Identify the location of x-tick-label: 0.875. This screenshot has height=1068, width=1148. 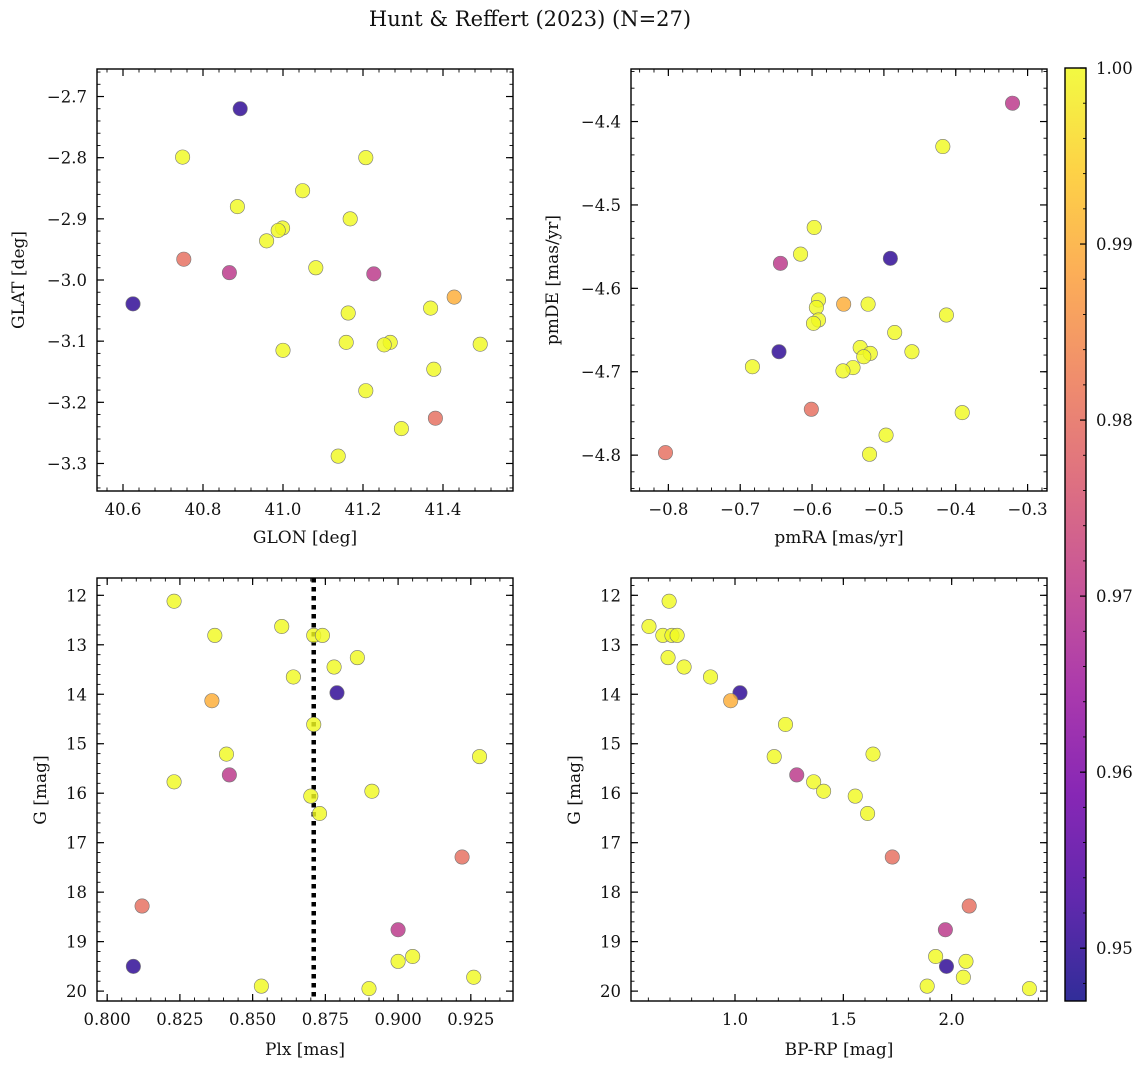
(325, 1019).